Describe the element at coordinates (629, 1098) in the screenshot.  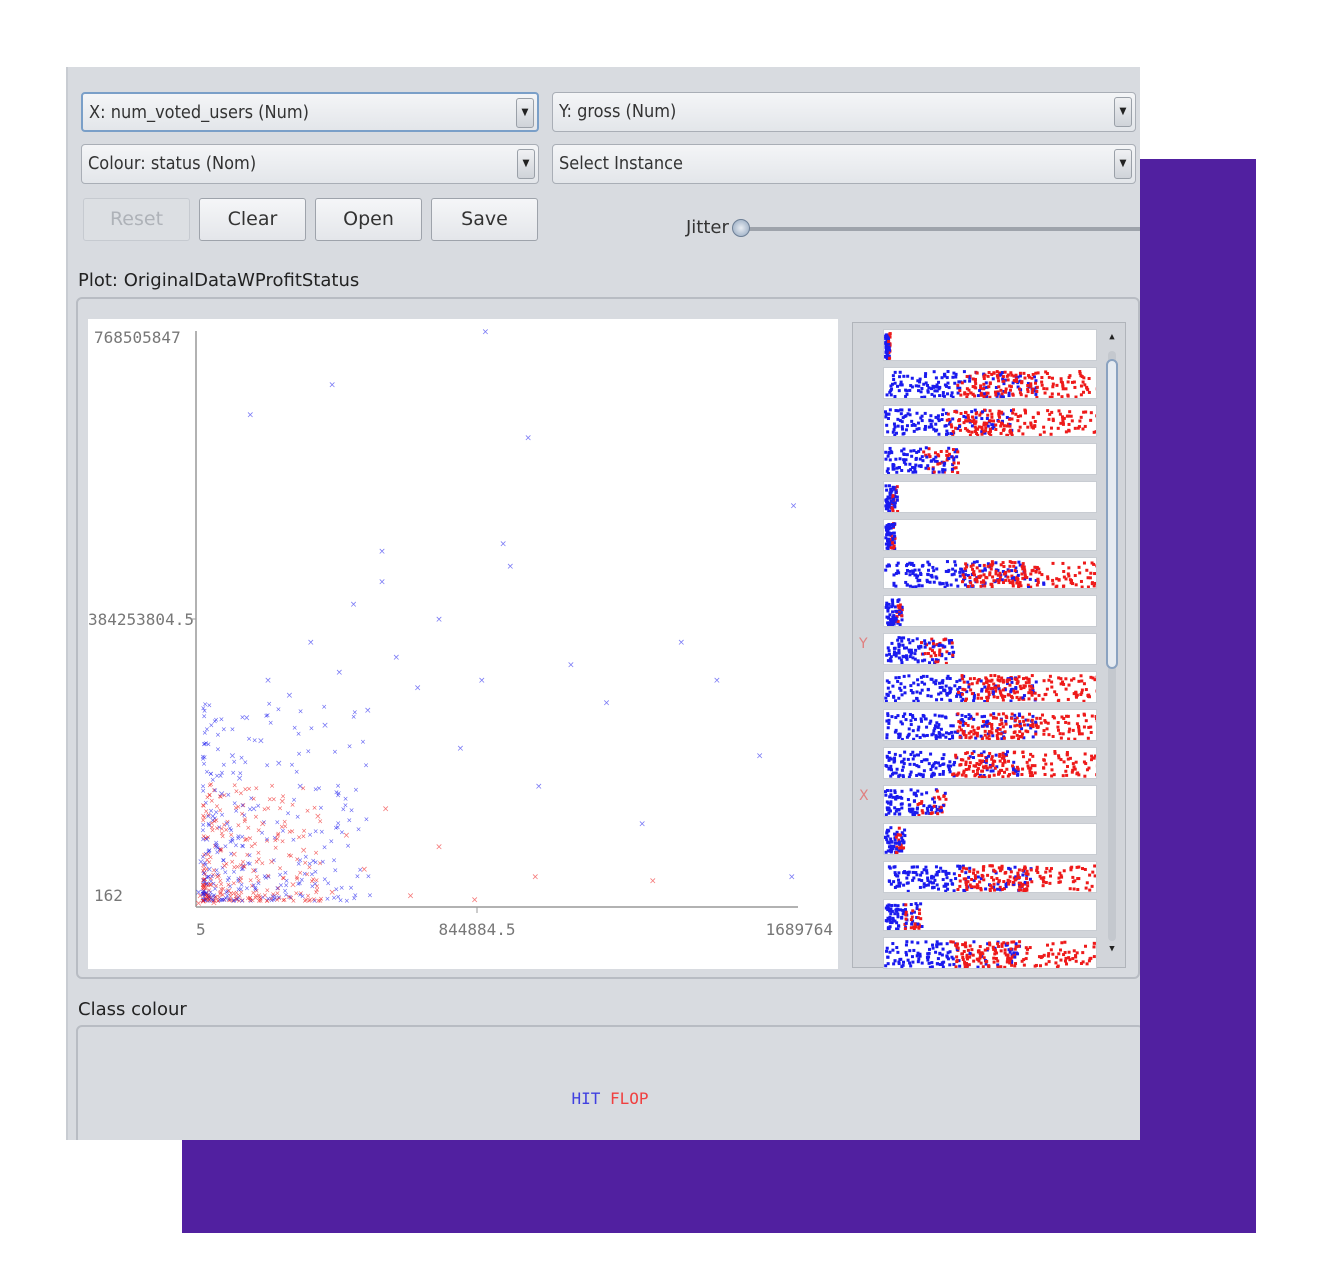
I see `legend-flop: FLOP` at that location.